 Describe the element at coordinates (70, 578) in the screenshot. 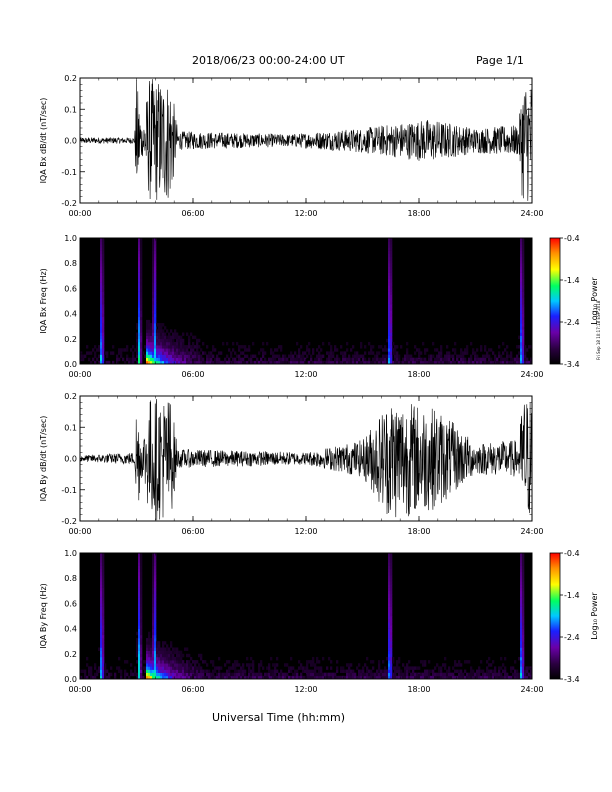

I see `y-tick-label: 0.8` at that location.